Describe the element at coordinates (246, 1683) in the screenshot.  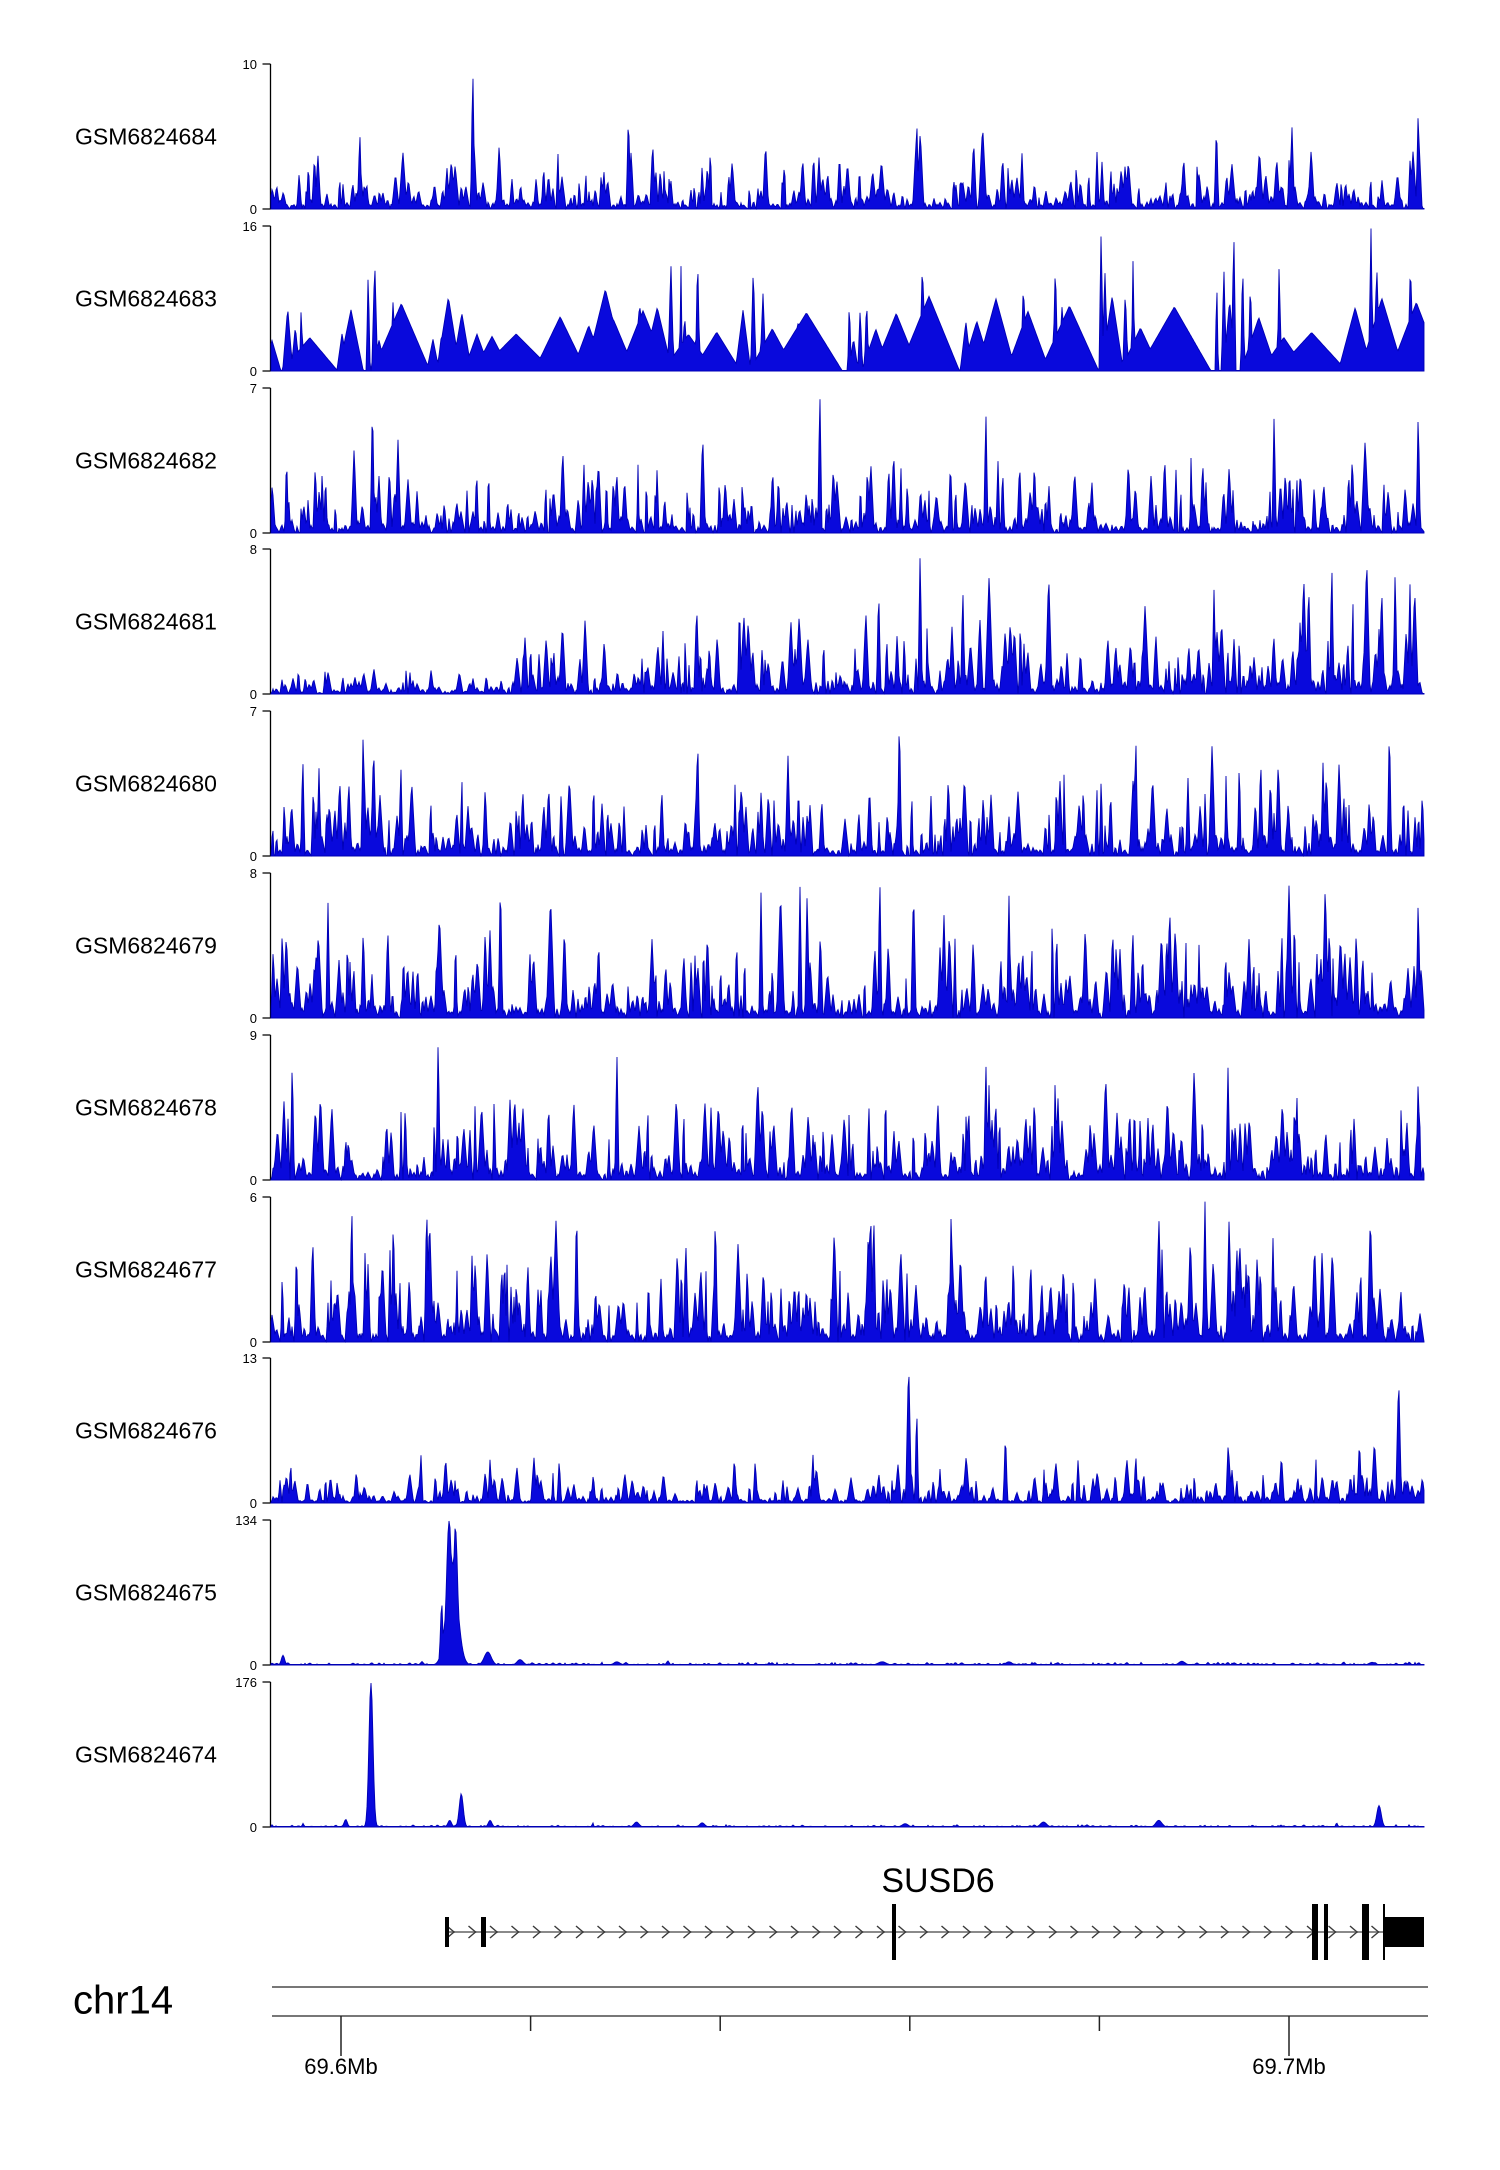
I see `y-max-tick-label: 176` at that location.